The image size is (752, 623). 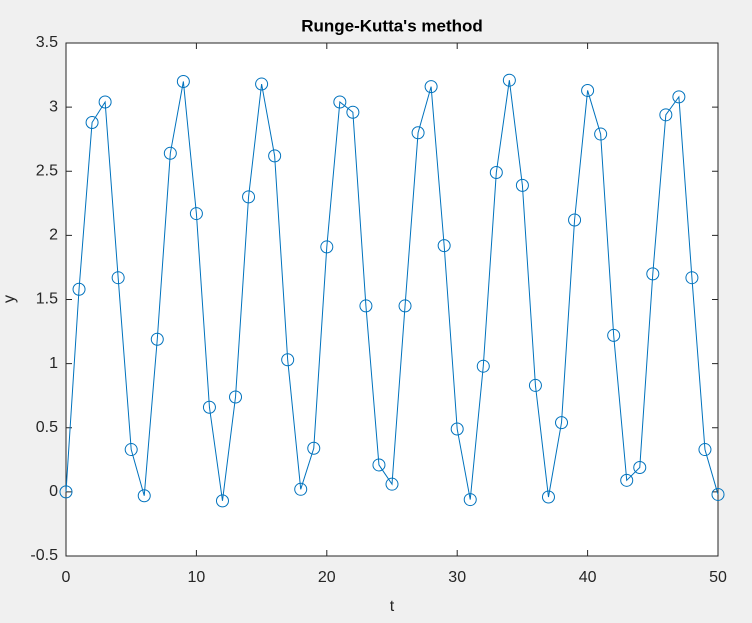 I want to click on x-tick-label: 30, so click(x=457, y=577).